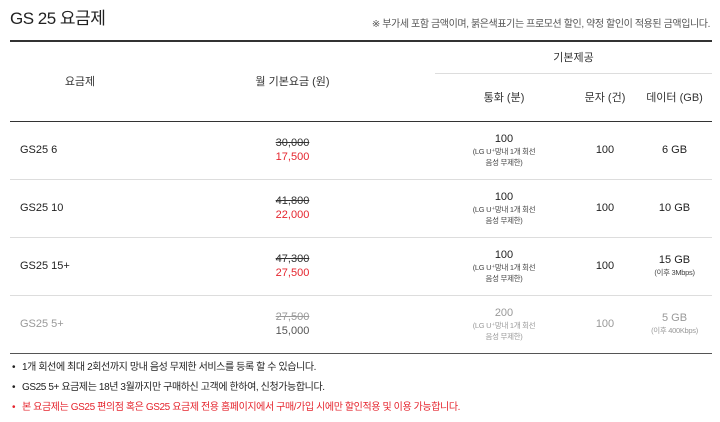  I want to click on price-cell: 27,500 15,000, so click(292, 324).